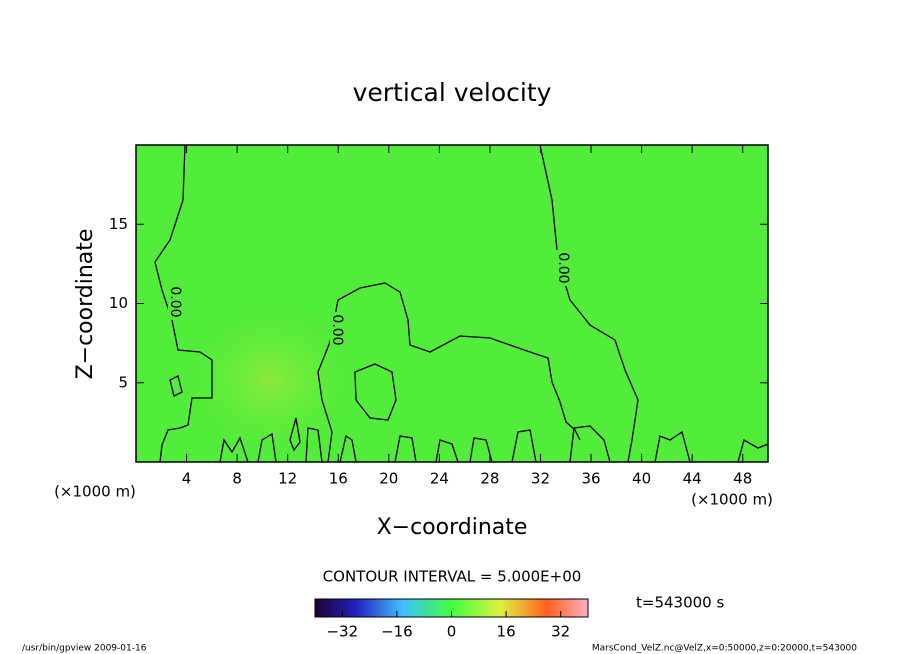  What do you see at coordinates (287, 479) in the screenshot?
I see `x-tick-label: 12` at bounding box center [287, 479].